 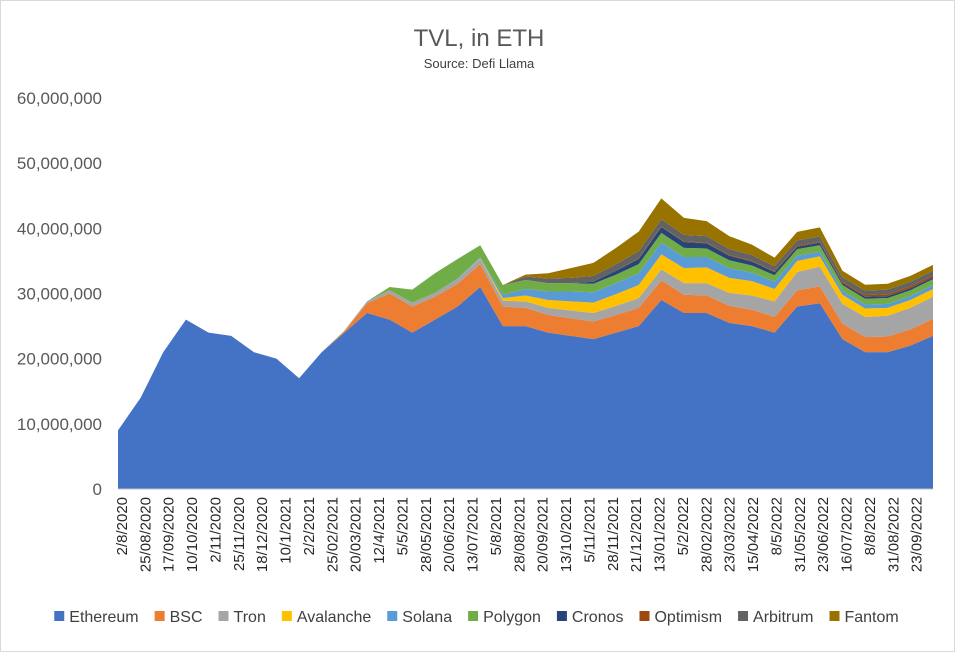 I want to click on x-tick-label: 21/12/2021, so click(x=636, y=534).